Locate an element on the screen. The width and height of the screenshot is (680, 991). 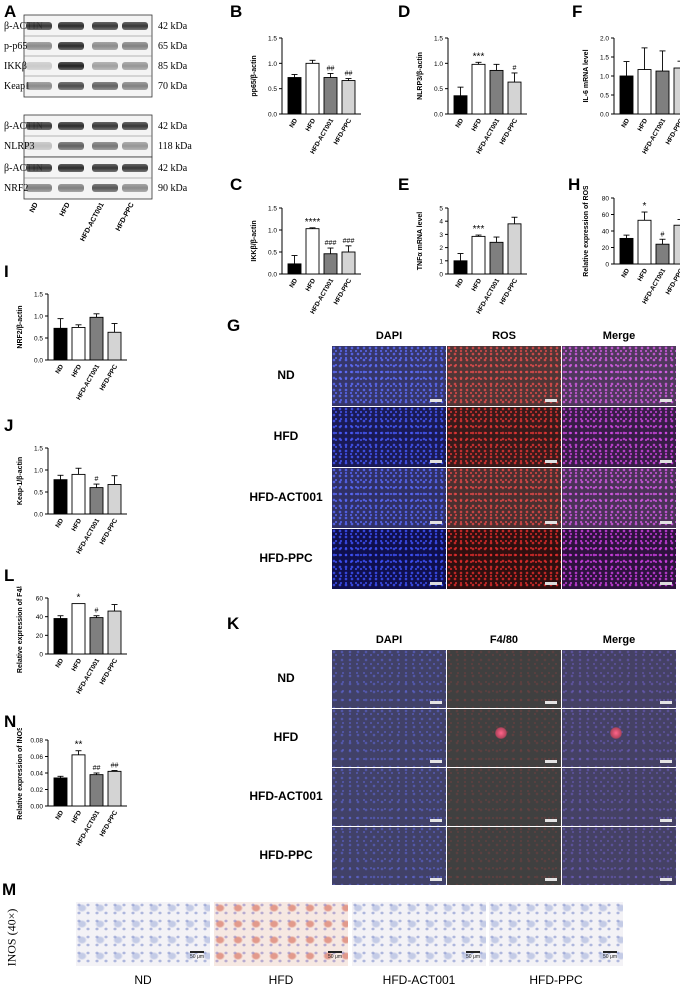
y-tick-label: 0.0 is located at coordinates (272, 115).